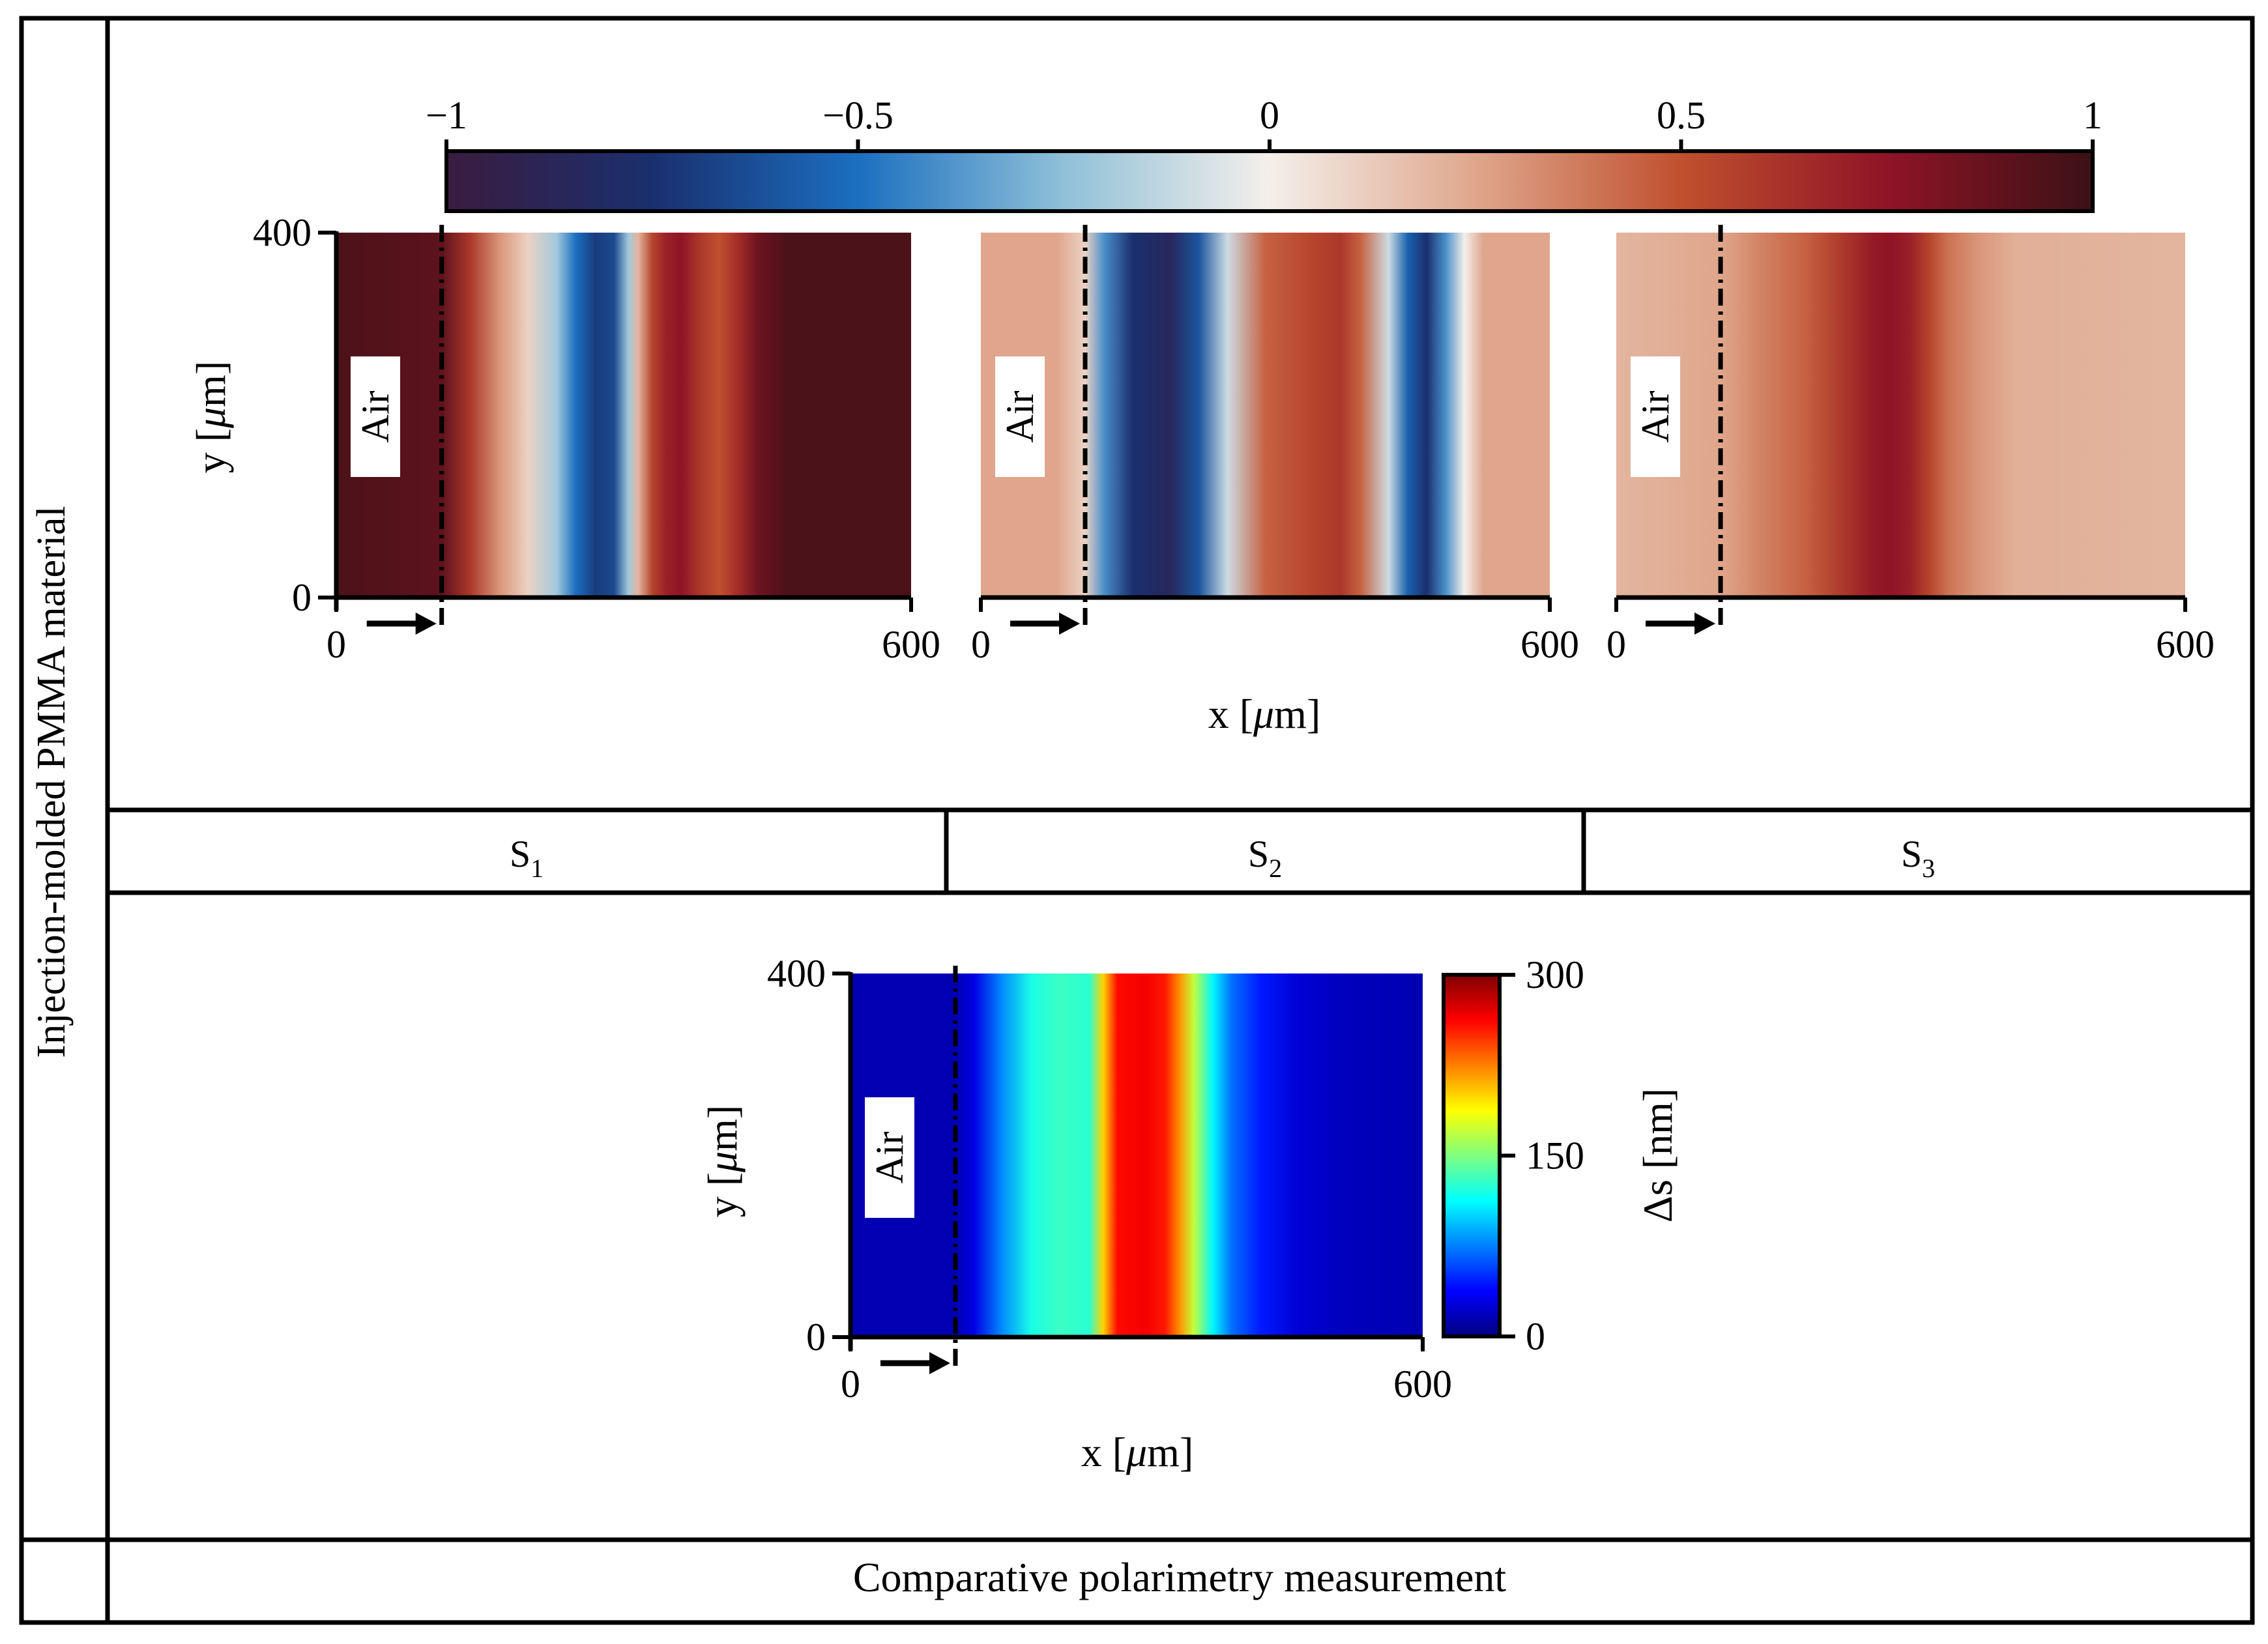  What do you see at coordinates (1265, 858) in the screenshot?
I see `section-label-s2: S2` at bounding box center [1265, 858].